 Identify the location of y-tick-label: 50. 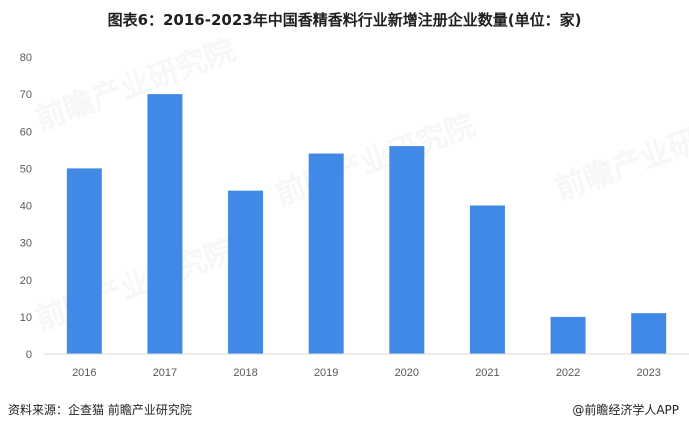
(26, 169).